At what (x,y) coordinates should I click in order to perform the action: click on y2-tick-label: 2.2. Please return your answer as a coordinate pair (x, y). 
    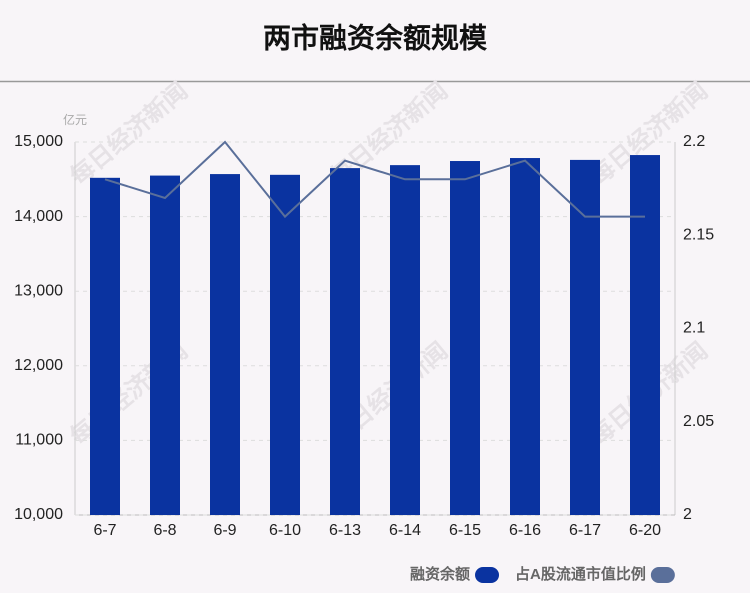
    Looking at the image, I should click on (694, 141).